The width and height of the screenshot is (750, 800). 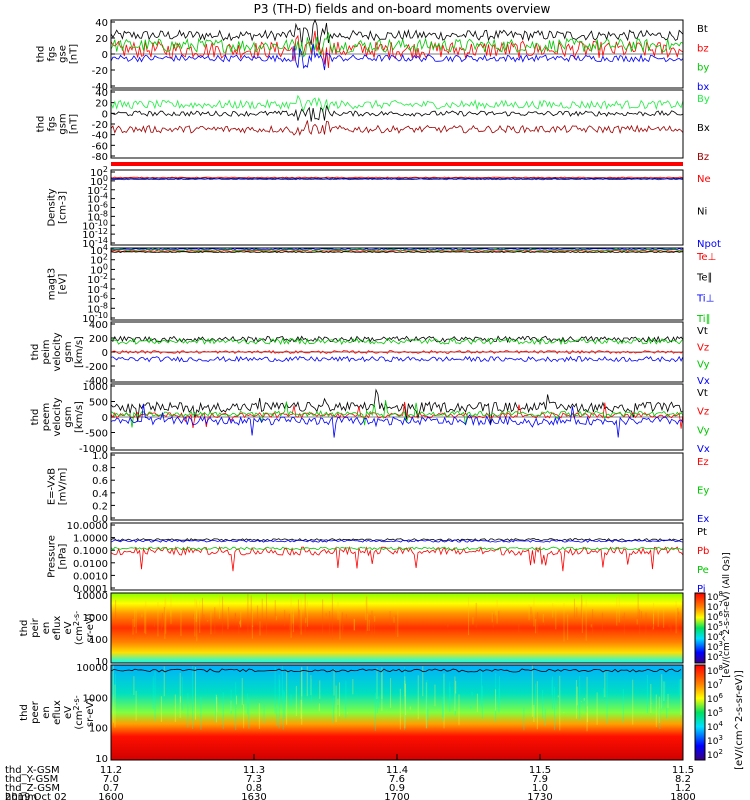 What do you see at coordinates (682, 796) in the screenshot?
I see `xaxis-value: 1800` at bounding box center [682, 796].